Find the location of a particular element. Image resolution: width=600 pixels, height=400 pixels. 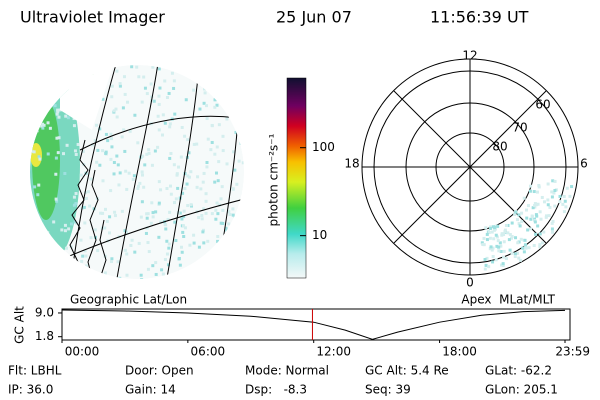

status-field: GC Alt: 5.4 Re is located at coordinates (407, 371).